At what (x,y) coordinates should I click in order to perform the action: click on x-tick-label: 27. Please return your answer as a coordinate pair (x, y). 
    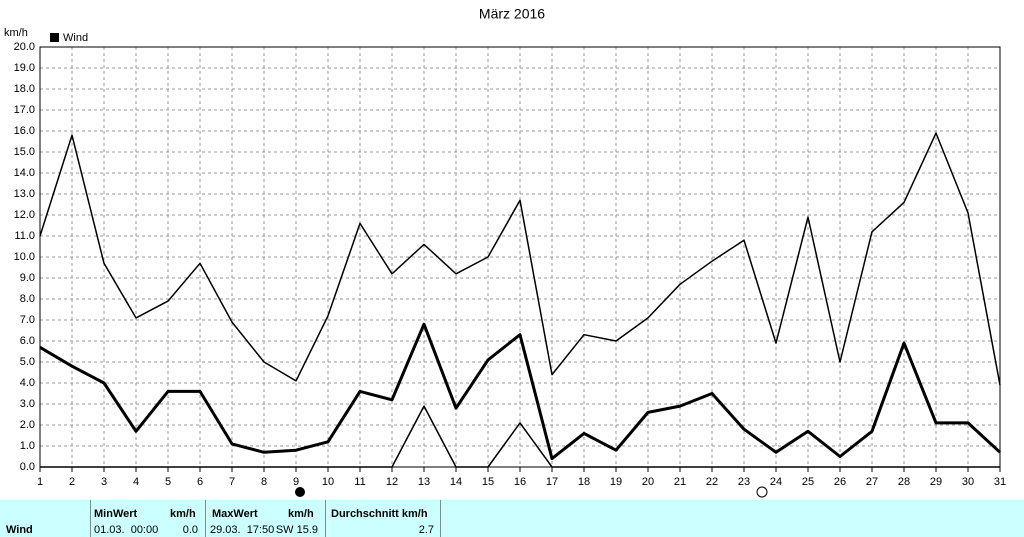
    Looking at the image, I should click on (872, 482).